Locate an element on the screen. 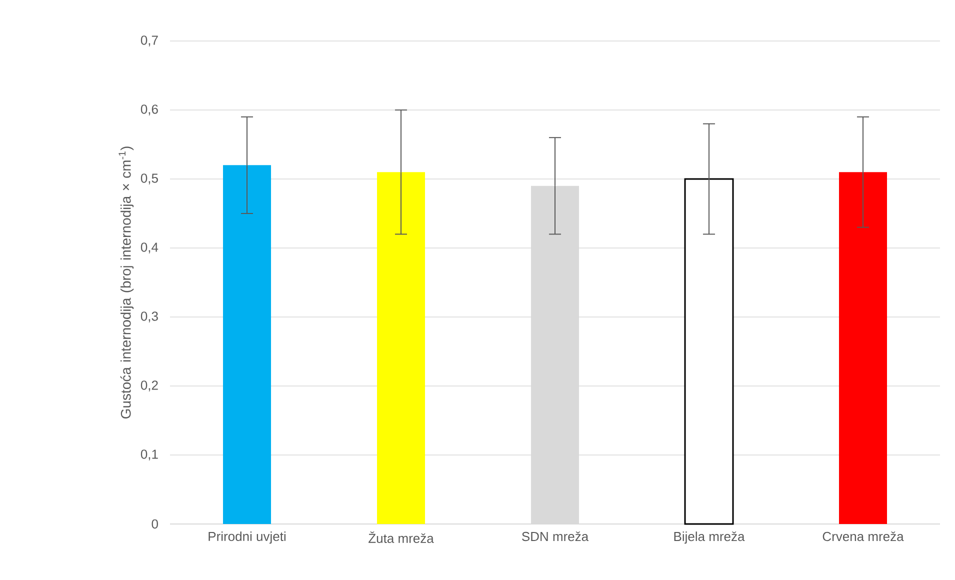 This screenshot has width=955, height=580. x-tick-label: Prirodni uvjeti is located at coordinates (247, 538).